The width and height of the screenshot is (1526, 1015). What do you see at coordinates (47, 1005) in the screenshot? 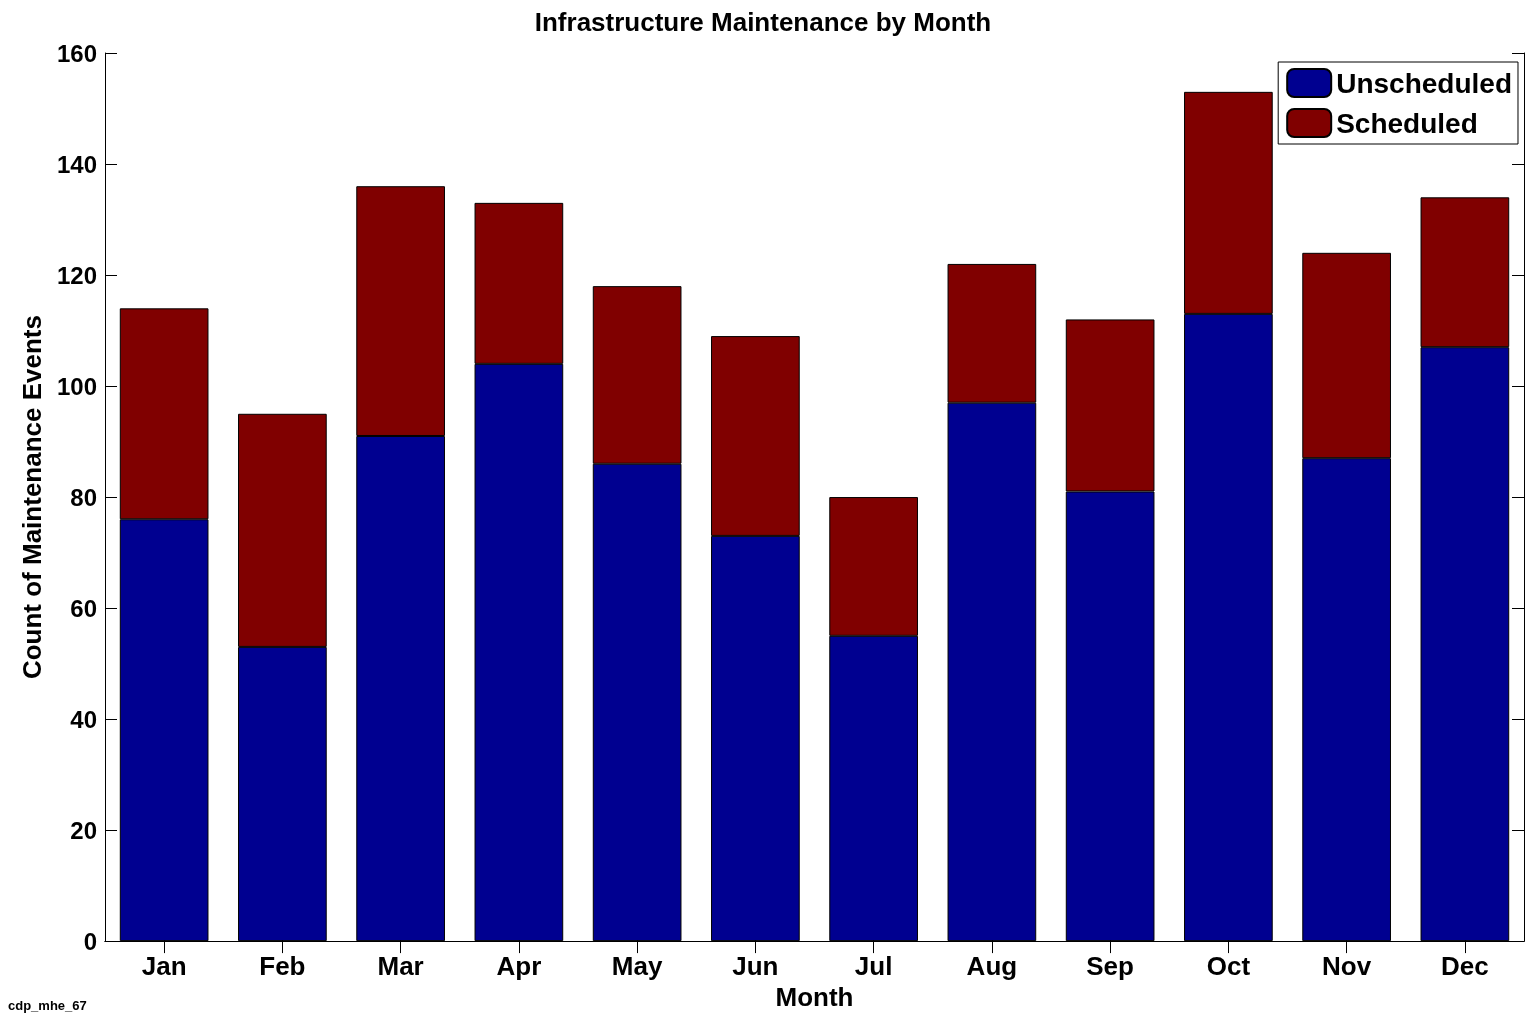
I see `text: cdp_mhe_67` at bounding box center [47, 1005].